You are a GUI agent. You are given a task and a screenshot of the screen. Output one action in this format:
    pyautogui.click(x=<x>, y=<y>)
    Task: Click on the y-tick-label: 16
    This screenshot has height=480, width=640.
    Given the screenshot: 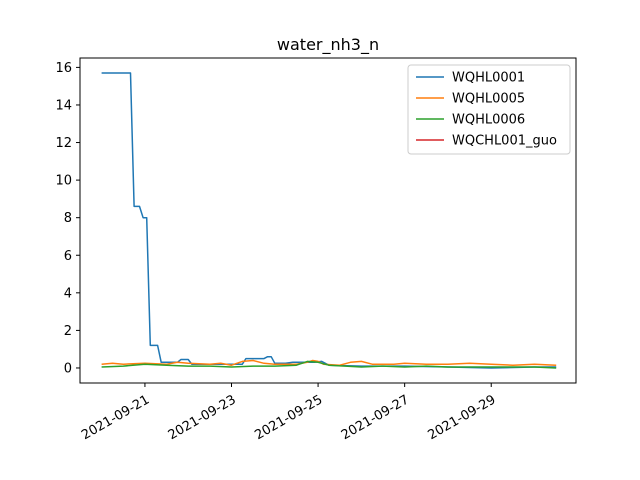 What is the action you would take?
    pyautogui.click(x=63, y=68)
    